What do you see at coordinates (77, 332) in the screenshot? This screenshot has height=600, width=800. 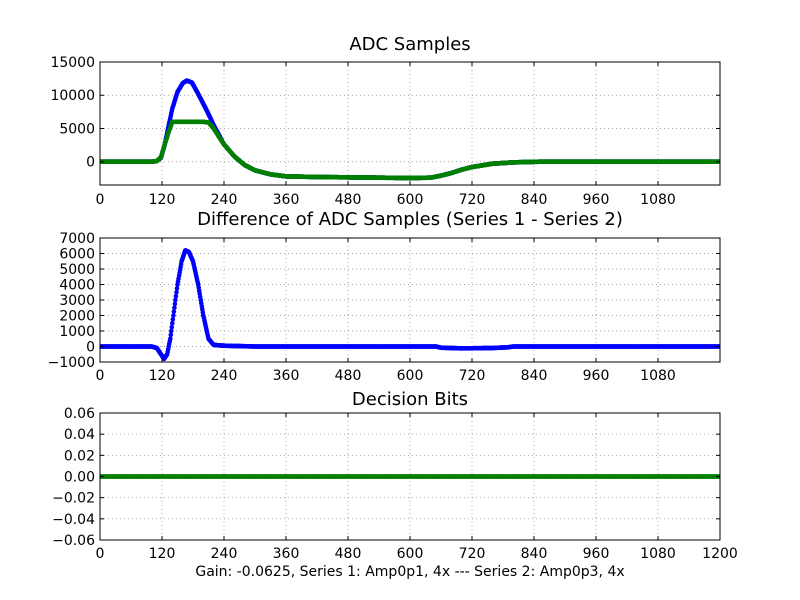 I see `y-tick-label: 1000` at bounding box center [77, 332].